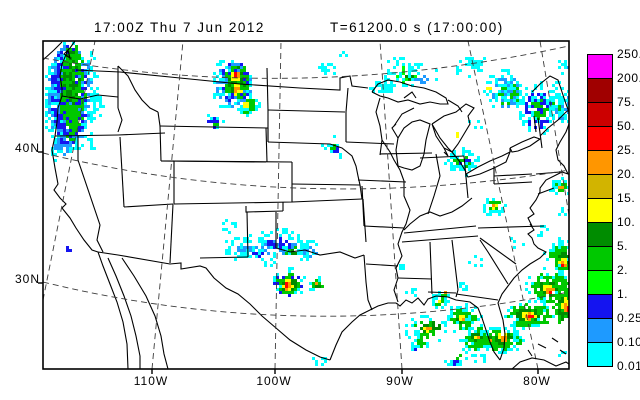 The height and width of the screenshot is (400, 640). I want to click on colorbar-label: 0.10, so click(628, 342).